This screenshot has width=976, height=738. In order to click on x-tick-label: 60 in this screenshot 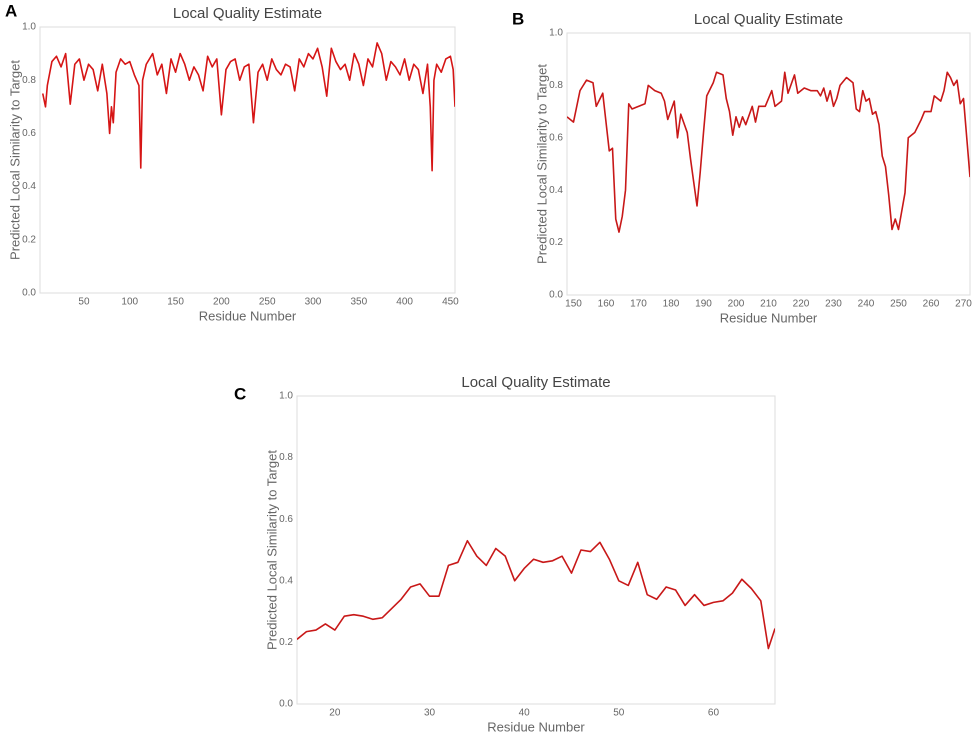, I will do `click(714, 713)`.